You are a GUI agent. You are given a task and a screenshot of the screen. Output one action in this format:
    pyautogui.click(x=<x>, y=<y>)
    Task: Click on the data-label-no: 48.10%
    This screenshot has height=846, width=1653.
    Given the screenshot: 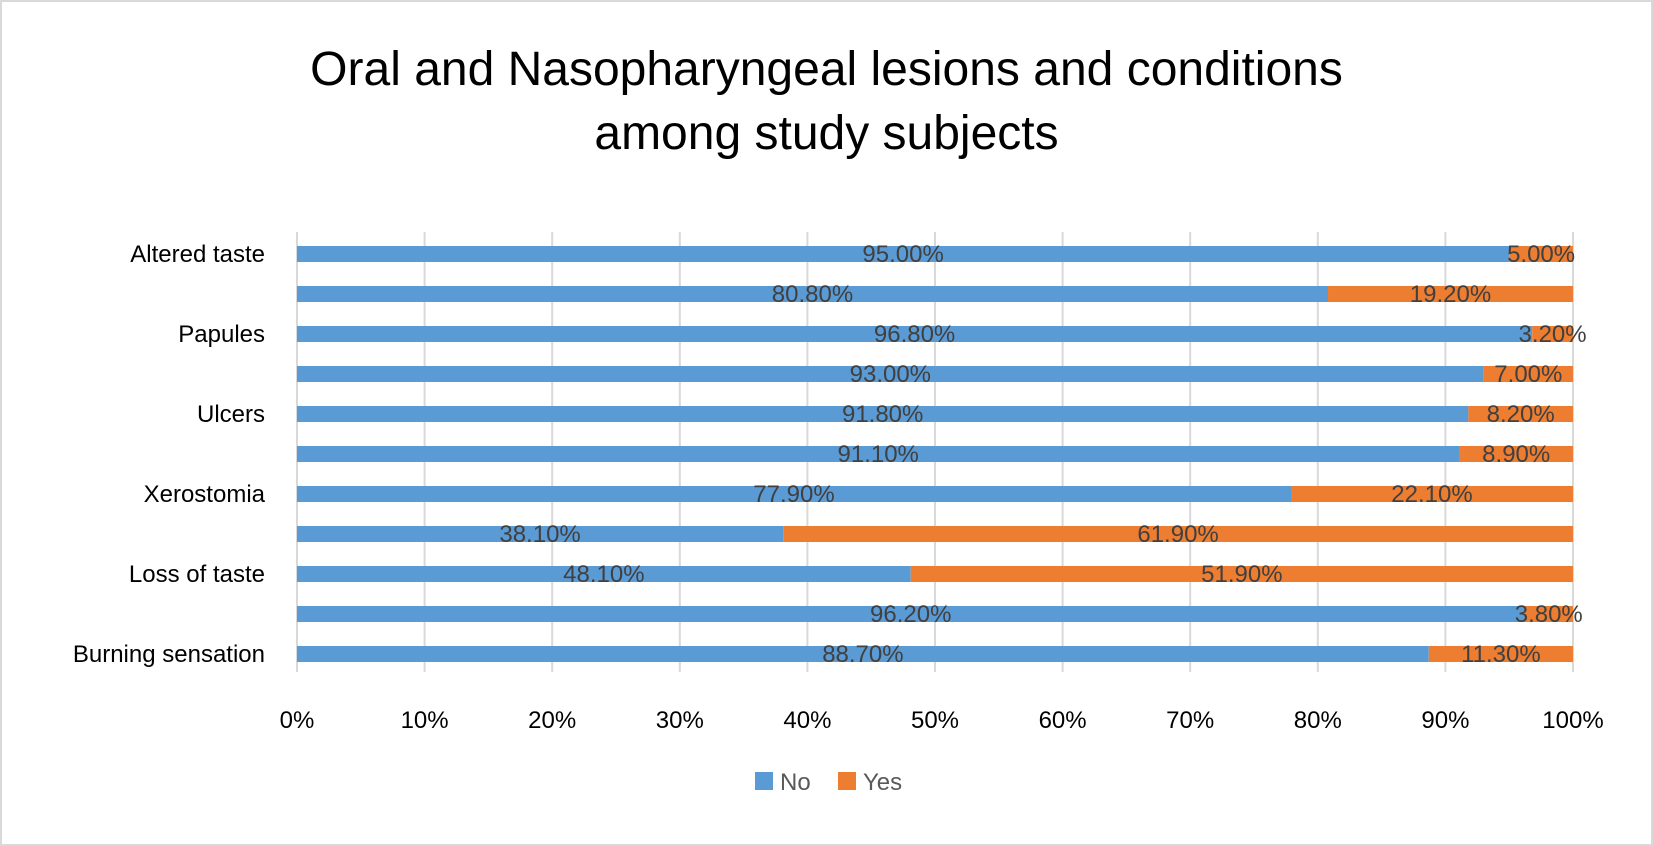 What is the action you would take?
    pyautogui.click(x=603, y=574)
    